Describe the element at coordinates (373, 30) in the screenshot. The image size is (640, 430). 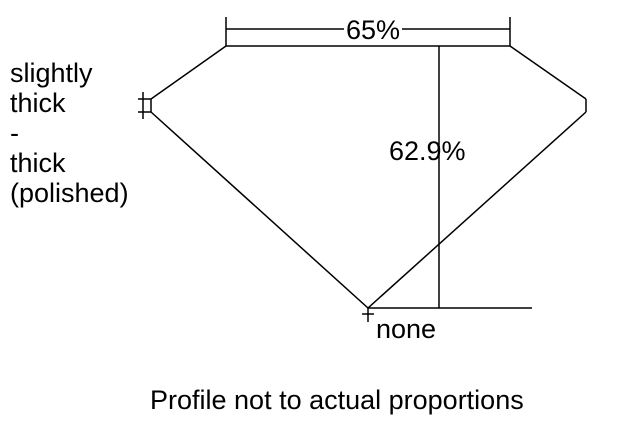
I see `table-percent-label: 65%` at that location.